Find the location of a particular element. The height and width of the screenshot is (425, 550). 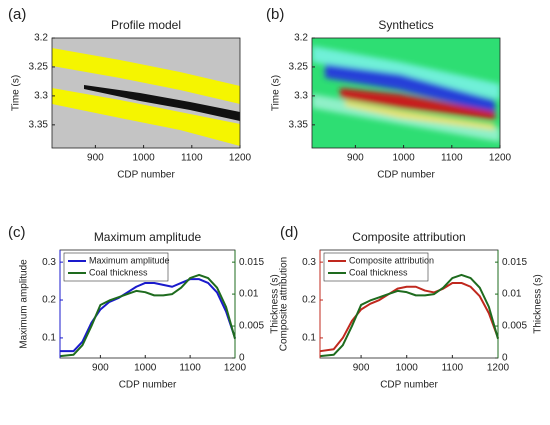

synthetics-image is located at coordinates (406, 93).